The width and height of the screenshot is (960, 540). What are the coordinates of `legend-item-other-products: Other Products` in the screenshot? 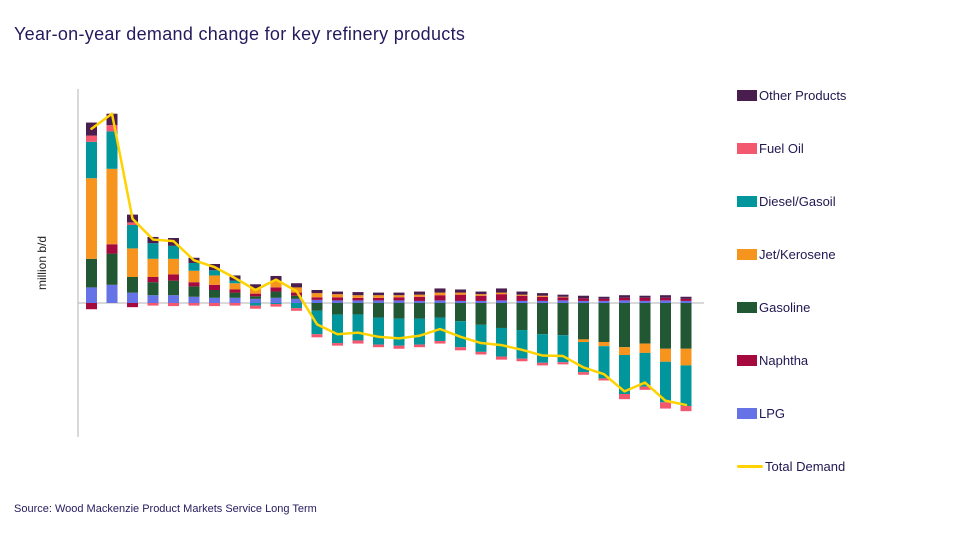 It's located at (792, 95).